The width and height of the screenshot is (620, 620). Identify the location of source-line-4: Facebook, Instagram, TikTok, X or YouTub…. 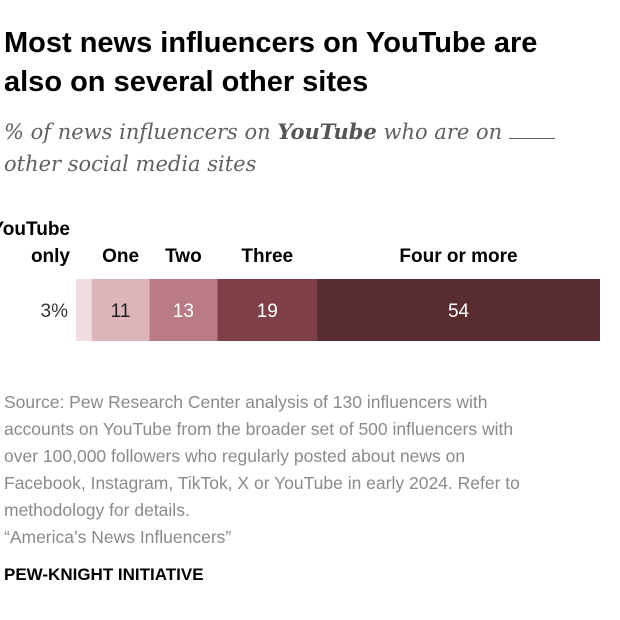
(262, 483).